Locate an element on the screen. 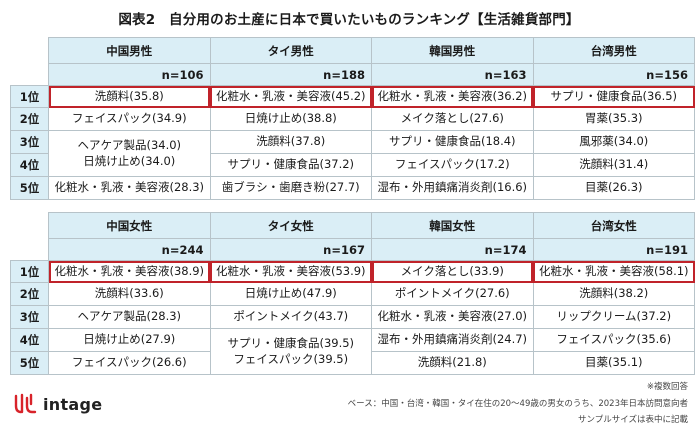 The image size is (698, 426). rank-cell: 目薬(26.3) is located at coordinates (613, 188).